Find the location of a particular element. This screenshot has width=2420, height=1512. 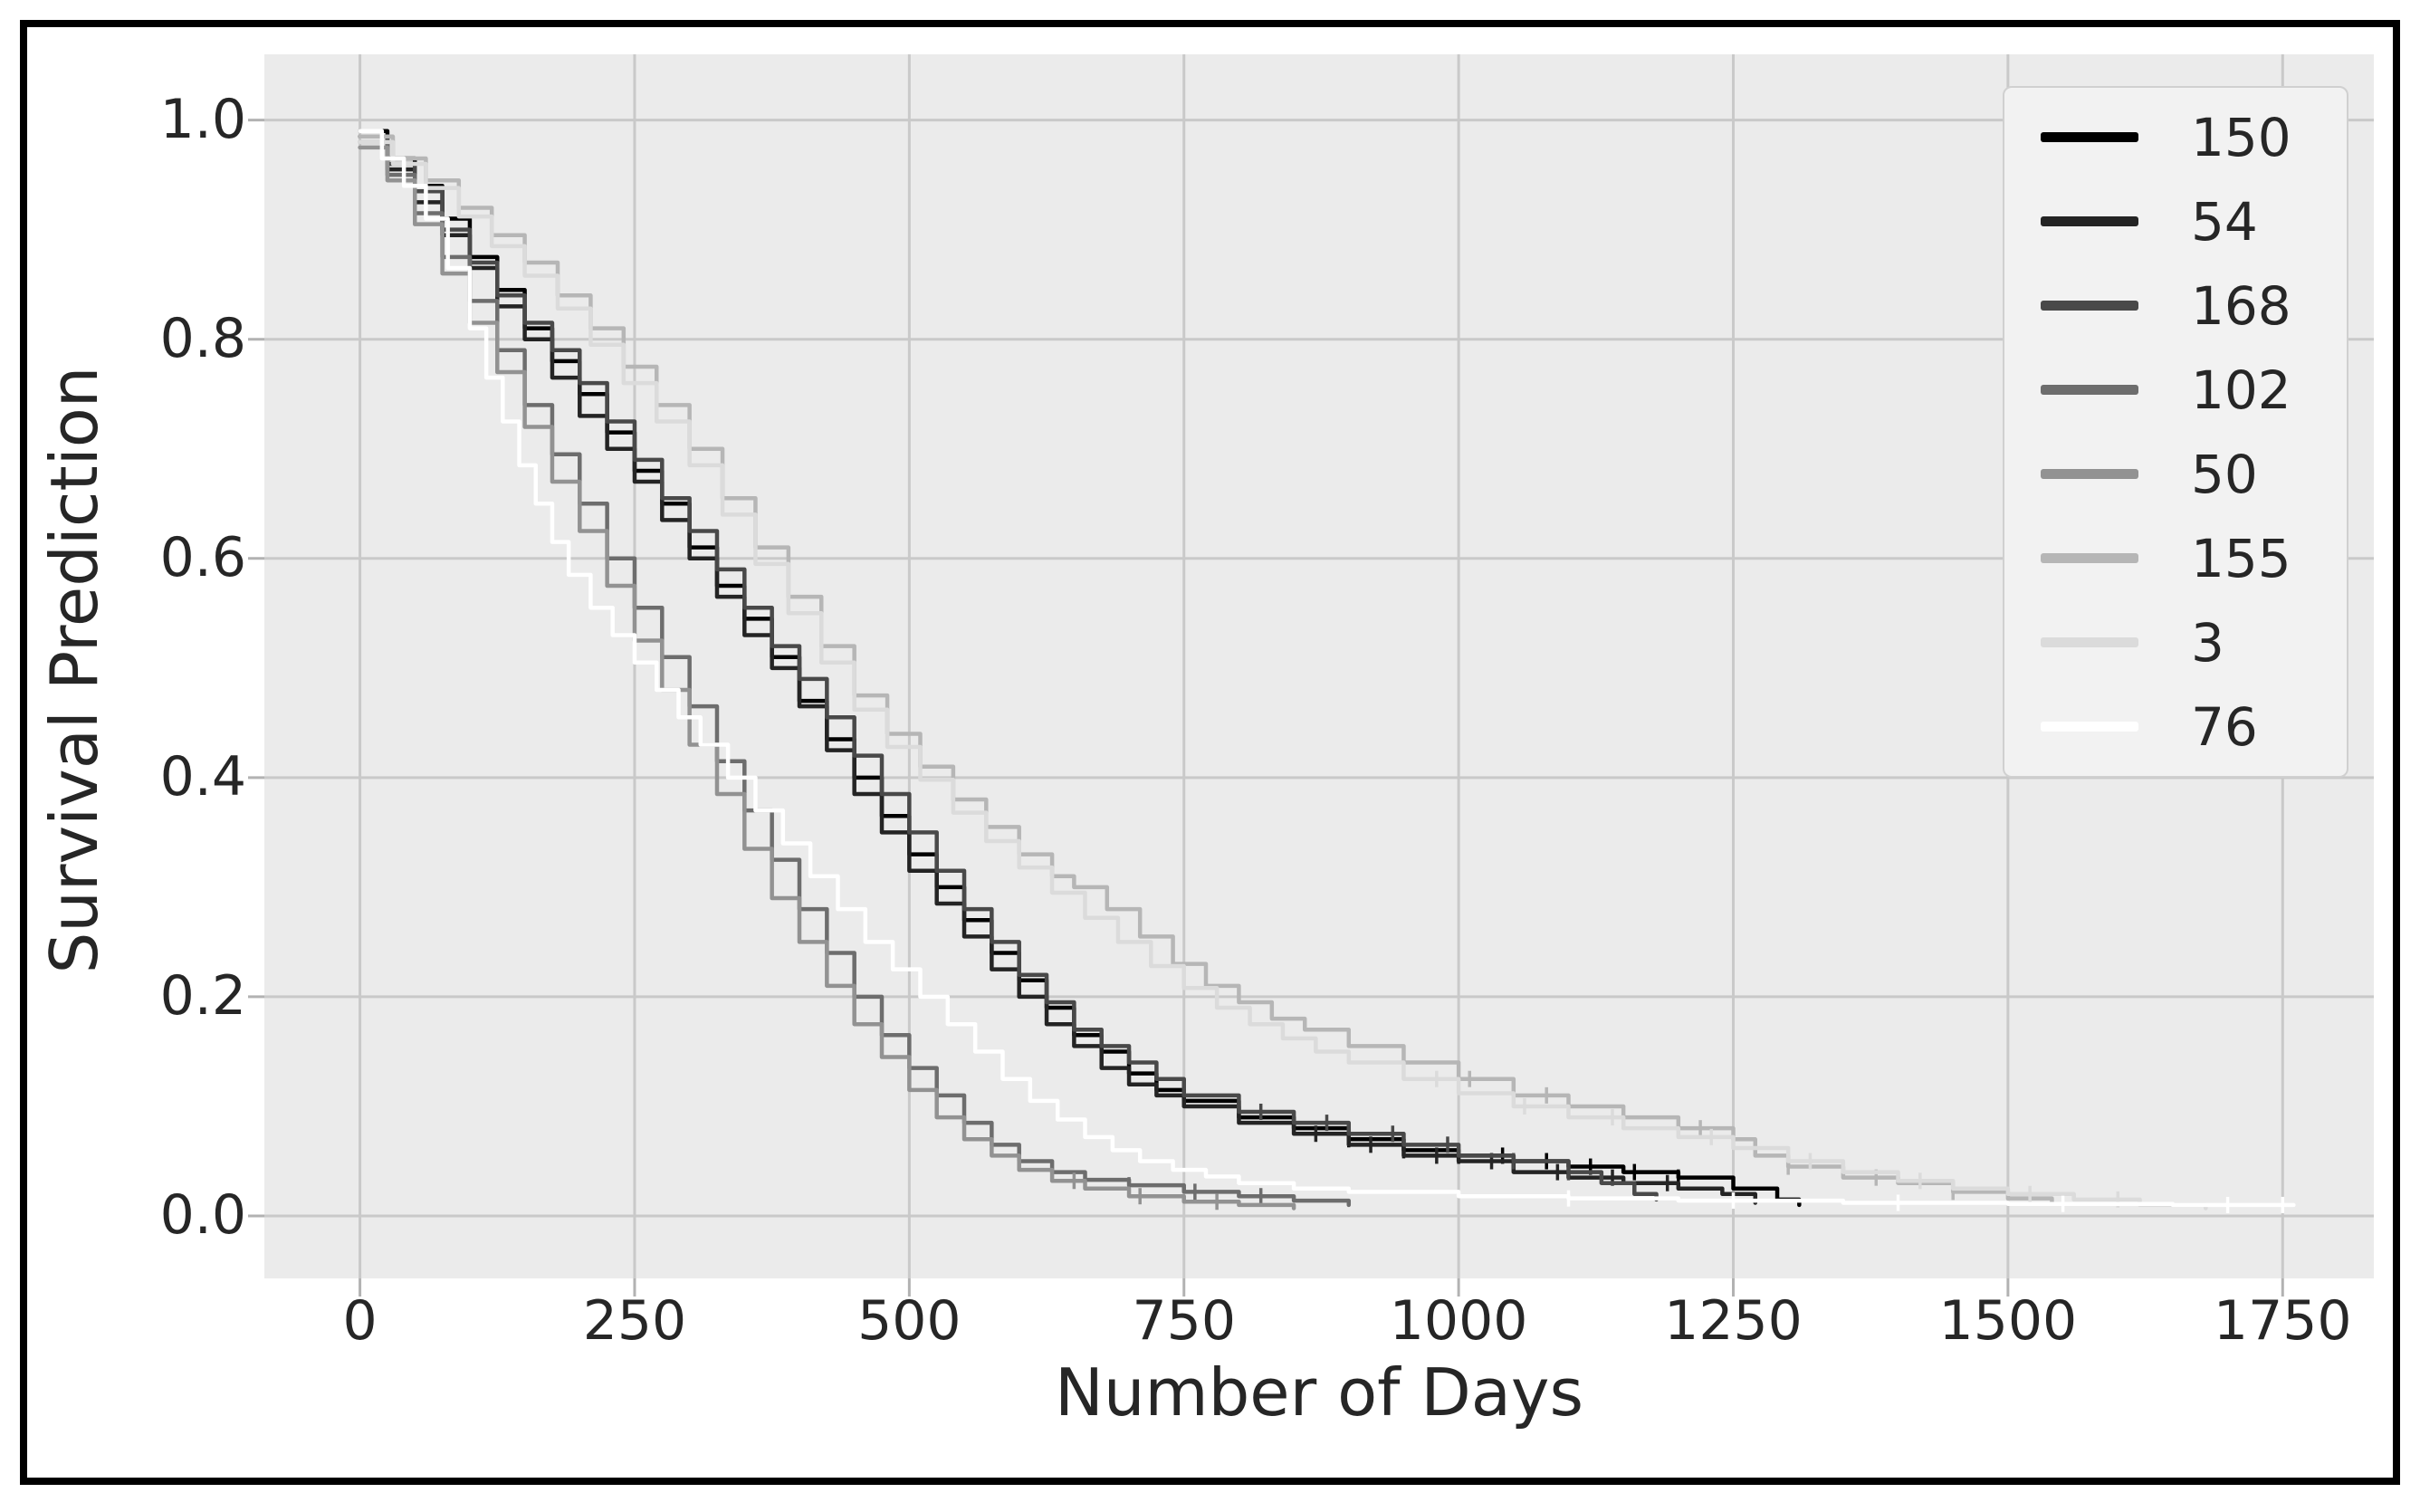

y-tick-label-1.0: 1.0 is located at coordinates (202, 119).